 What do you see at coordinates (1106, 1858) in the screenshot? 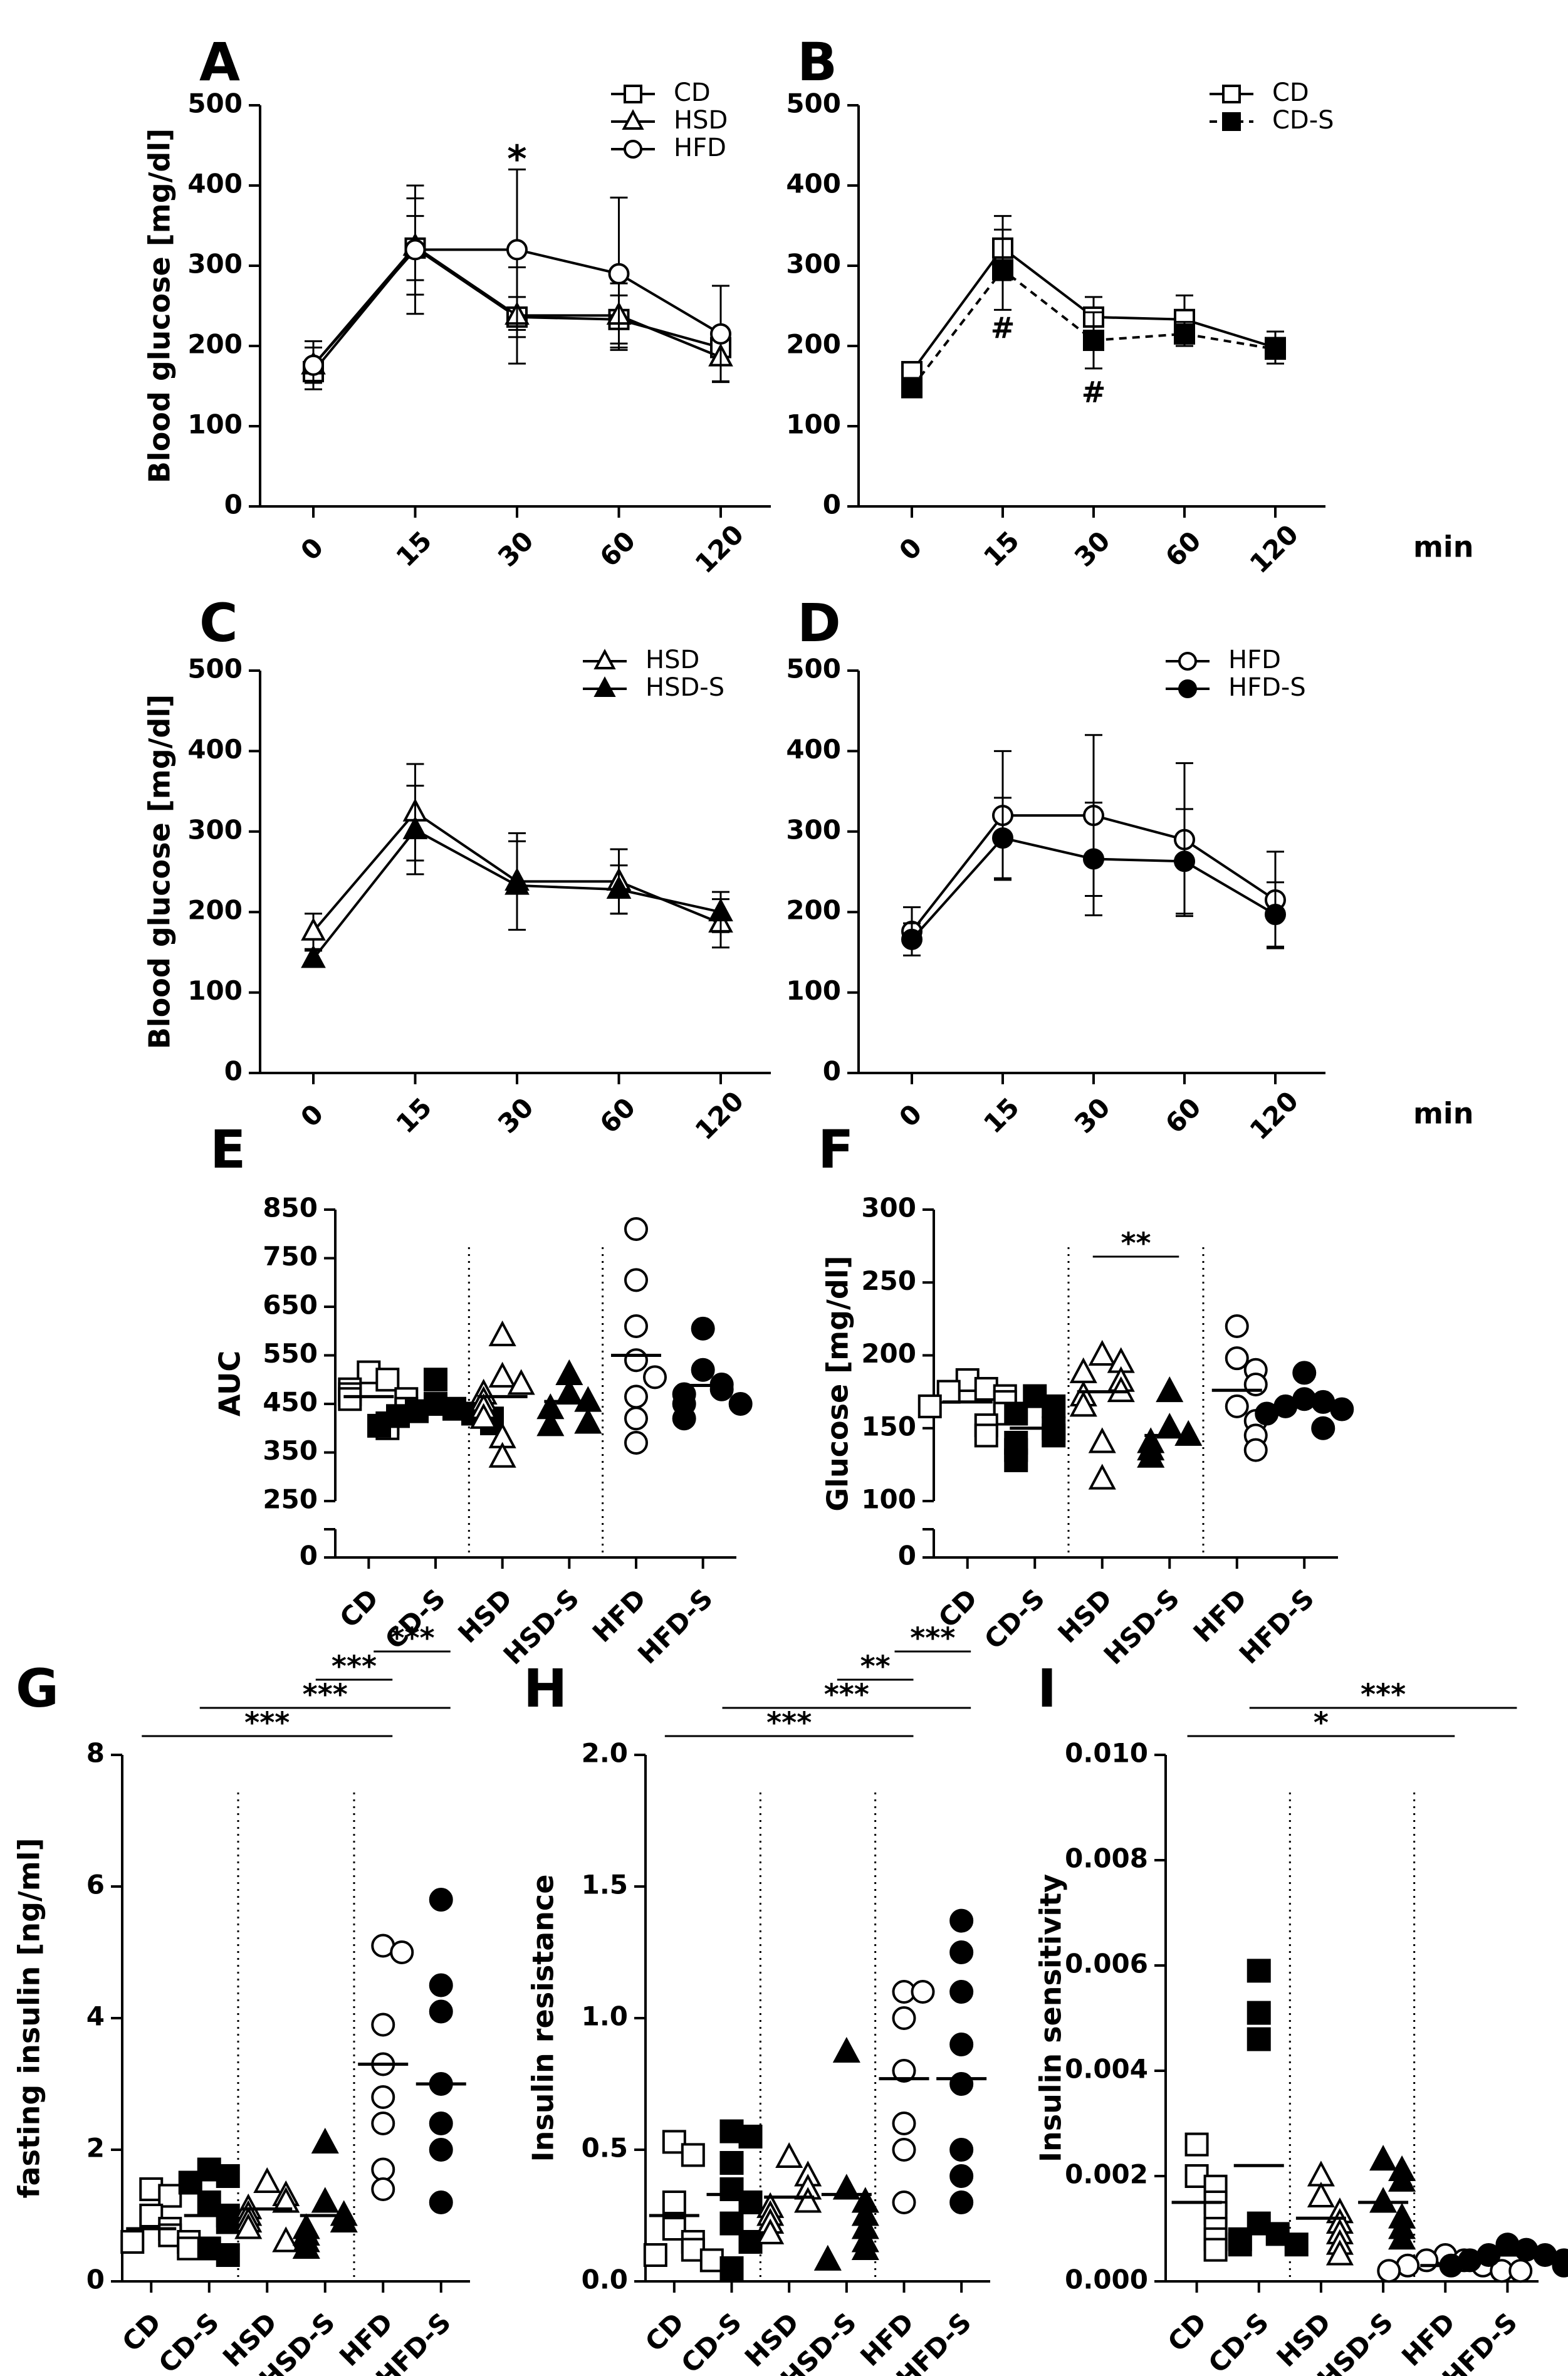
I see `y-tick-label: 0.008` at bounding box center [1106, 1858].